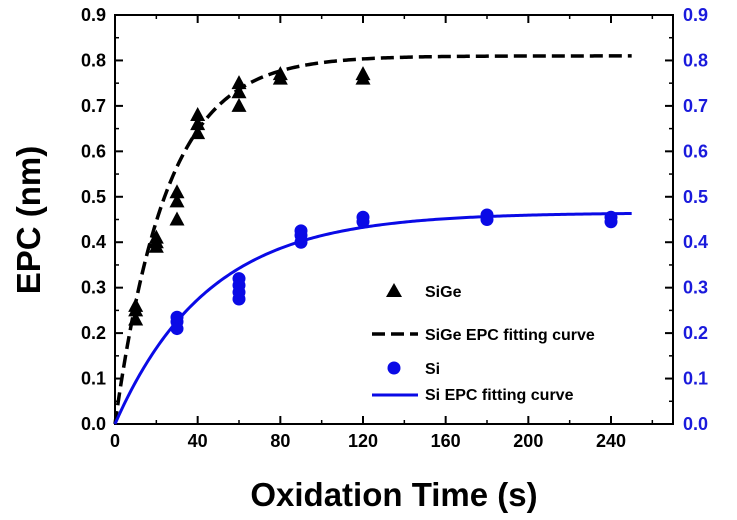  What do you see at coordinates (93, 379) in the screenshot?
I see `y-tick-label: 0.1` at bounding box center [93, 379].